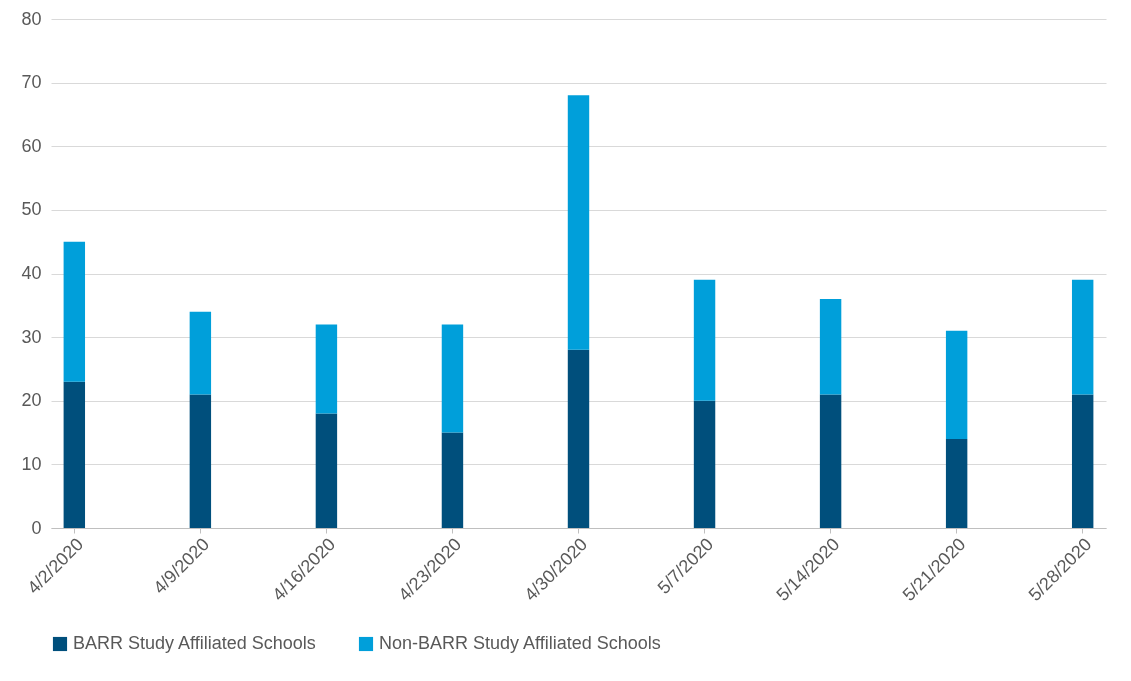 This screenshot has height=681, width=1131. I want to click on y-tick-label: 70, so click(31, 82).